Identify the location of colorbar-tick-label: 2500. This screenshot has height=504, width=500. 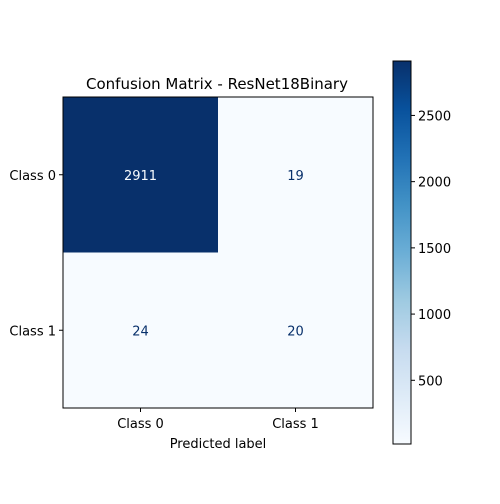
(434, 116).